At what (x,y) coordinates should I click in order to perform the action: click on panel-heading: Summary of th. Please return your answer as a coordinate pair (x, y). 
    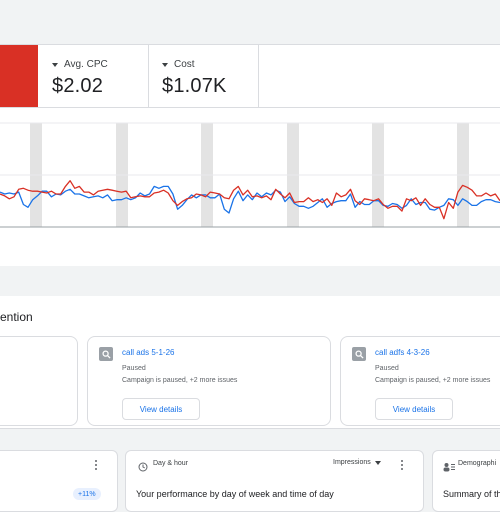
    Looking at the image, I should click on (471, 494).